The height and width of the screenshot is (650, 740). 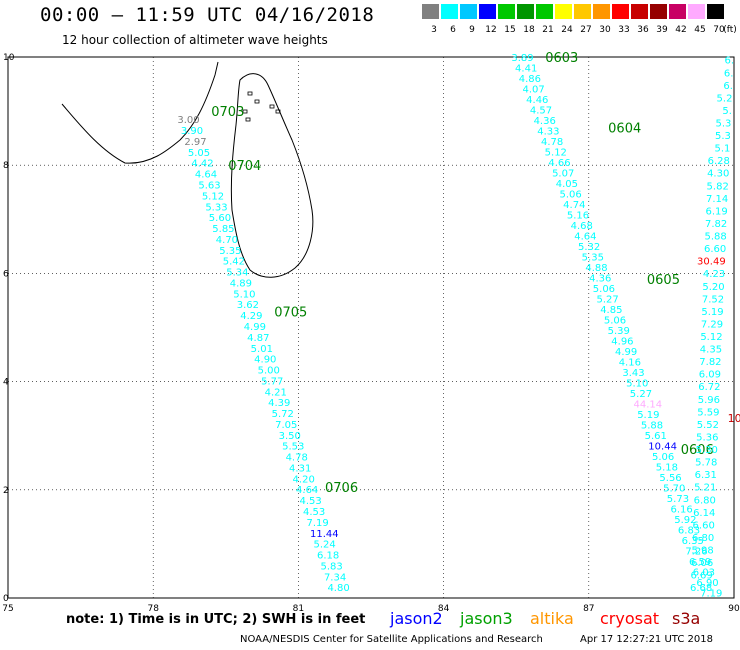 I want to click on far-east-track-swh-value: 4.23, so click(x=714, y=274).